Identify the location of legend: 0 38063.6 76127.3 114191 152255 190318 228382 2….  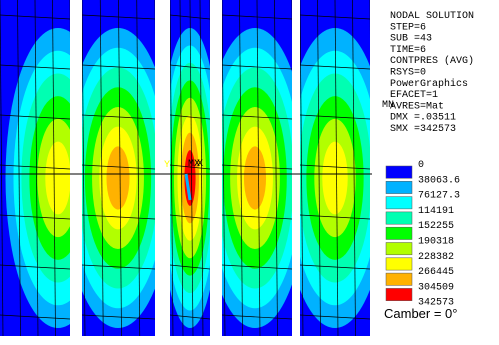
(422, 234).